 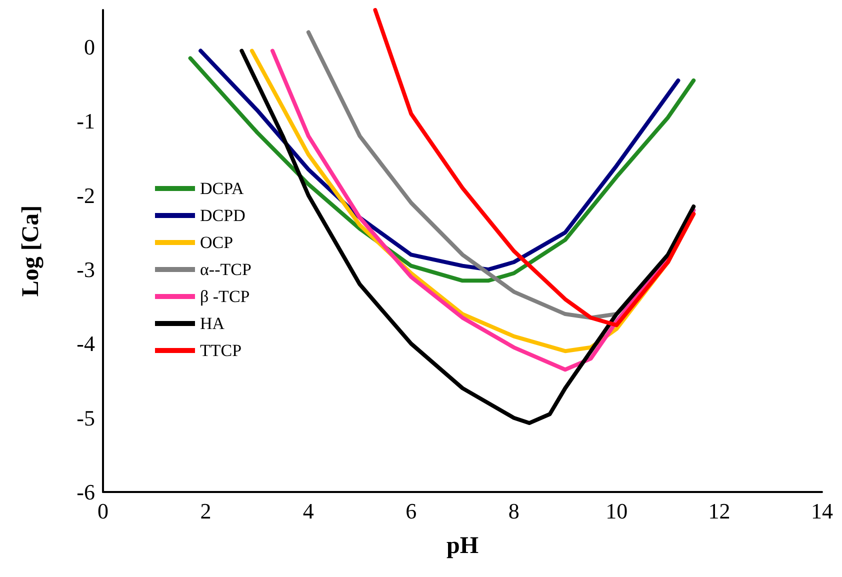 What do you see at coordinates (85, 343) in the screenshot?
I see `y-tick-label: -4` at bounding box center [85, 343].